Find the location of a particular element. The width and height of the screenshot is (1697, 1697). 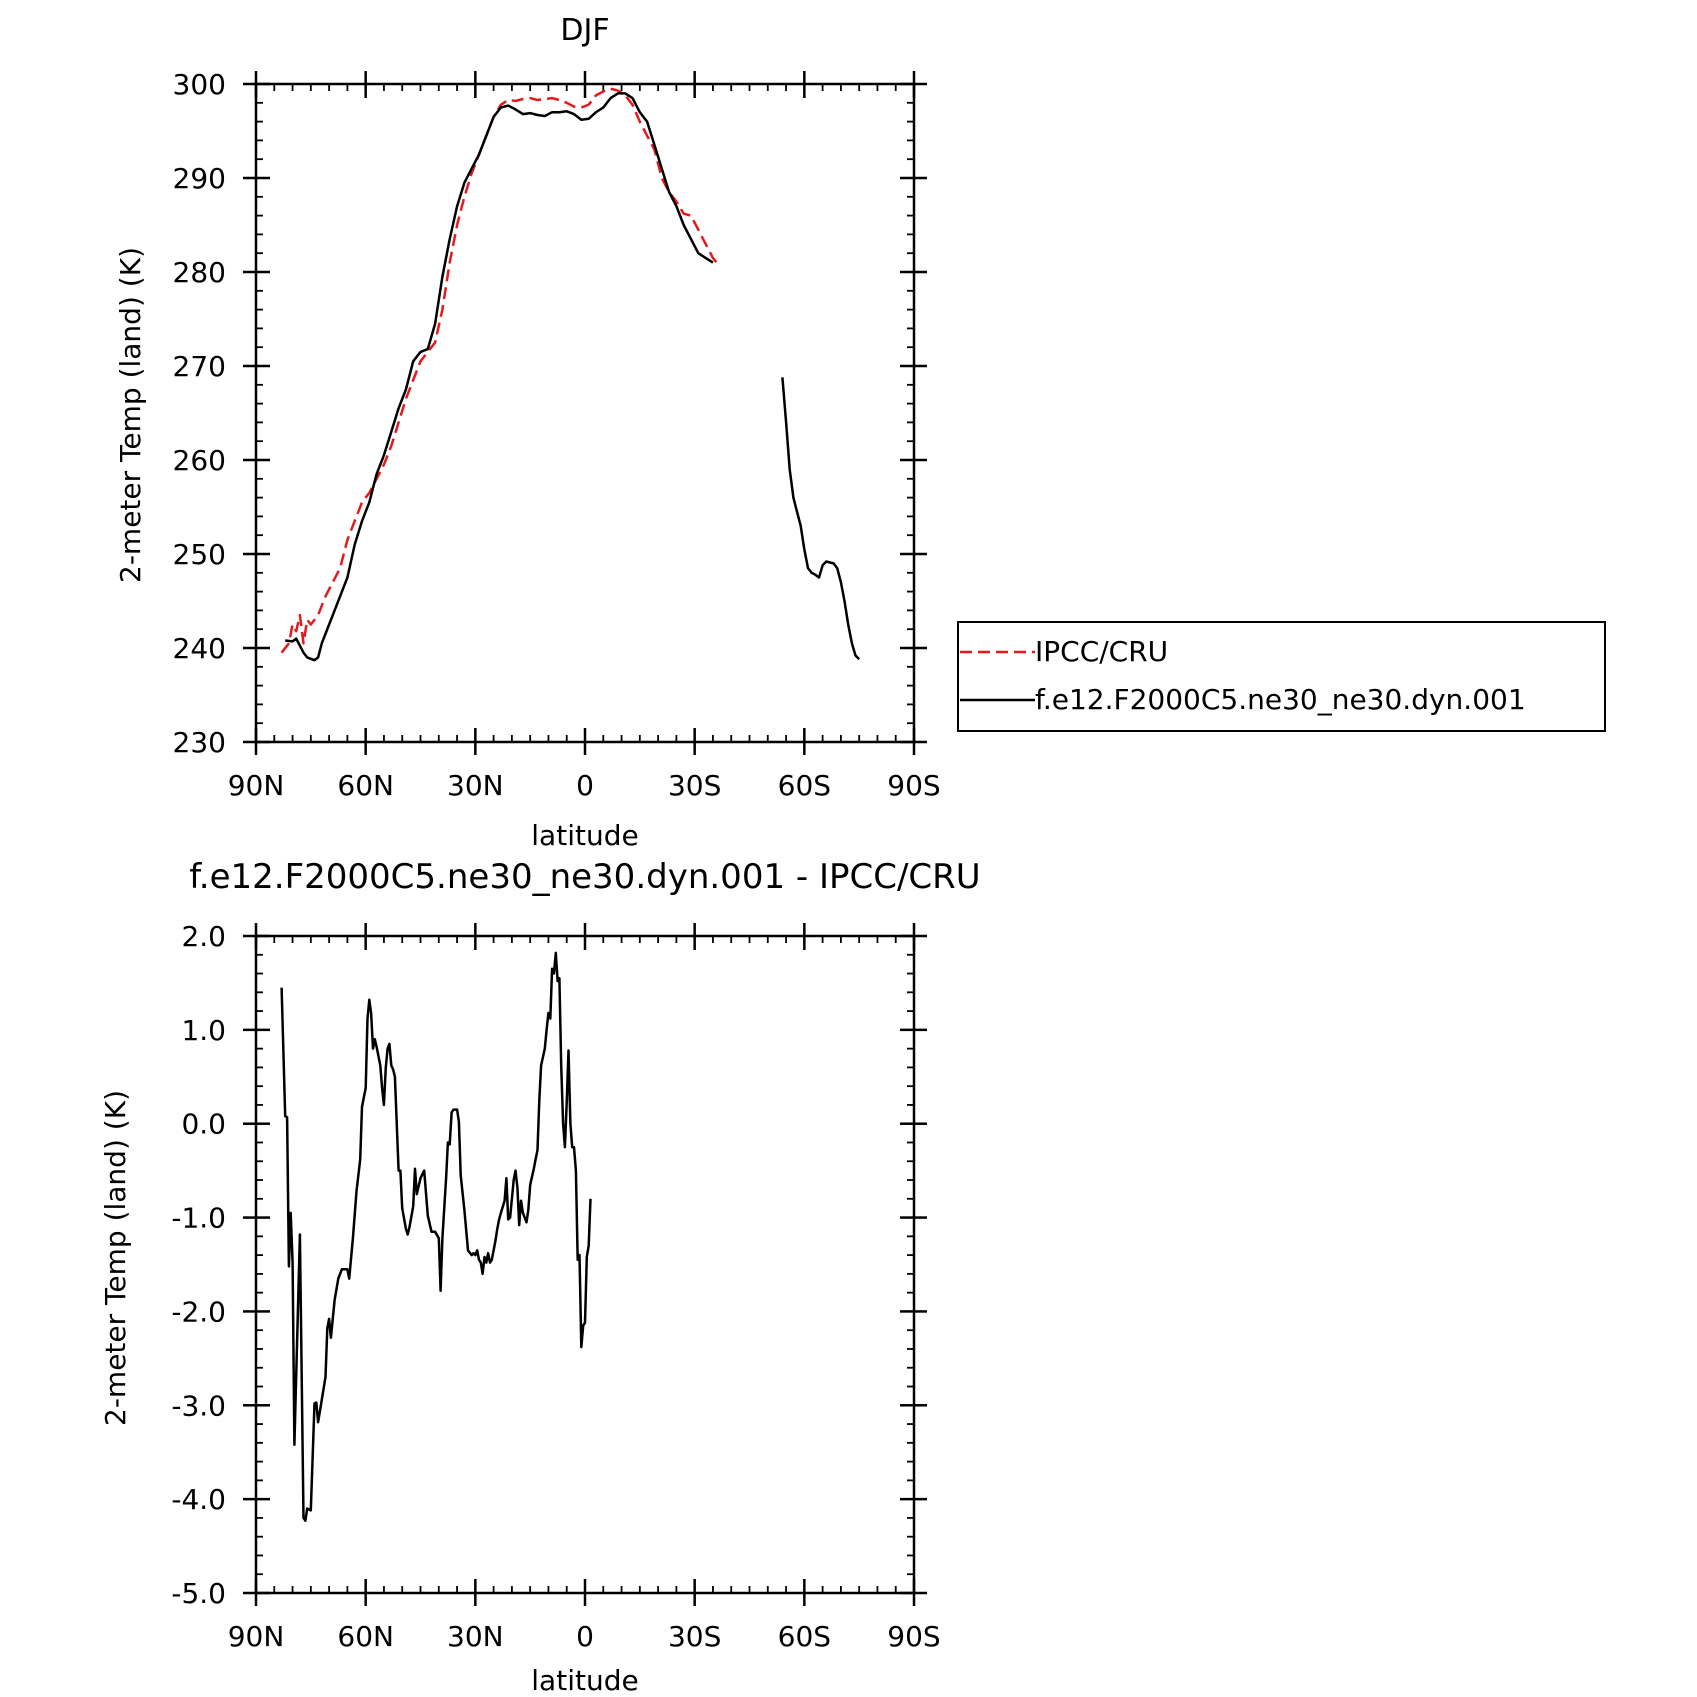

bottom-series-0-line is located at coordinates (436, 1236).